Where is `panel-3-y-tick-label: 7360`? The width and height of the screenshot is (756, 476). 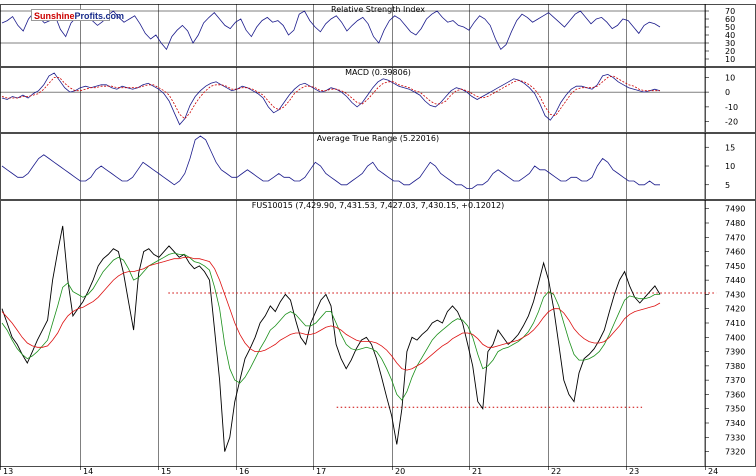 panel-3-y-tick-label: 7360 is located at coordinates (735, 394).